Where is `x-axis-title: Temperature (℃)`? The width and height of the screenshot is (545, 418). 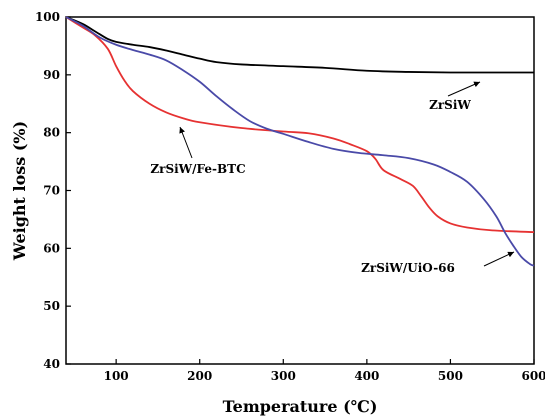 x-axis-title: Temperature (℃) is located at coordinates (300, 406).